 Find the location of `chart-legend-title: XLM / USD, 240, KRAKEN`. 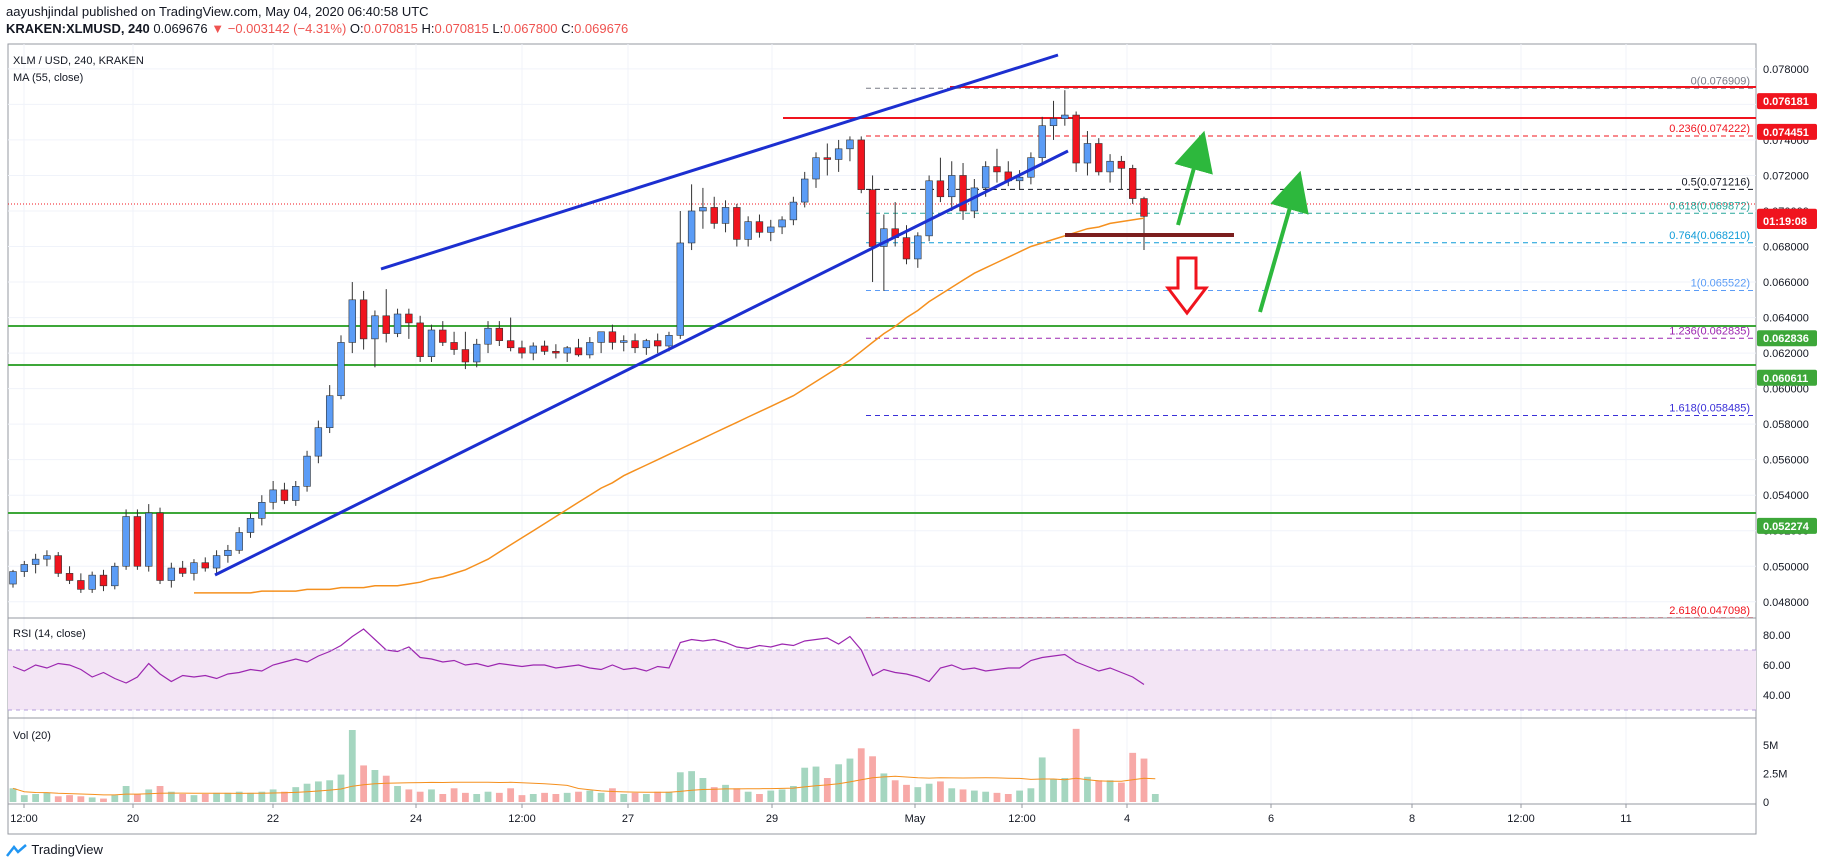

chart-legend-title: XLM / USD, 240, KRAKEN is located at coordinates (78, 61).